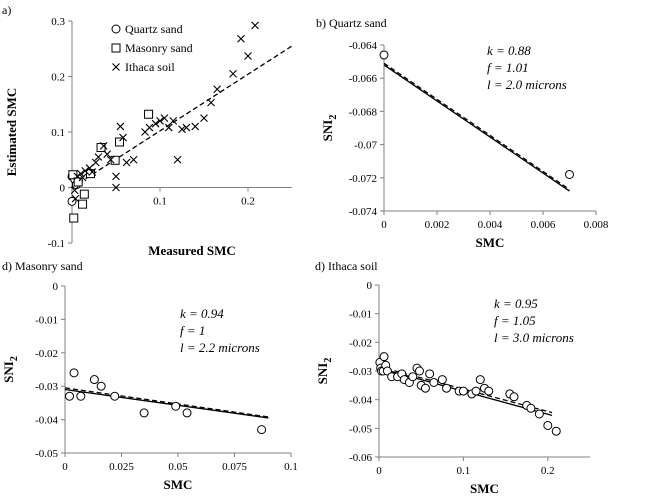 This screenshot has width=649, height=499. What do you see at coordinates (490, 225) in the screenshot?
I see `x-tick-label: 0.004` at bounding box center [490, 225].